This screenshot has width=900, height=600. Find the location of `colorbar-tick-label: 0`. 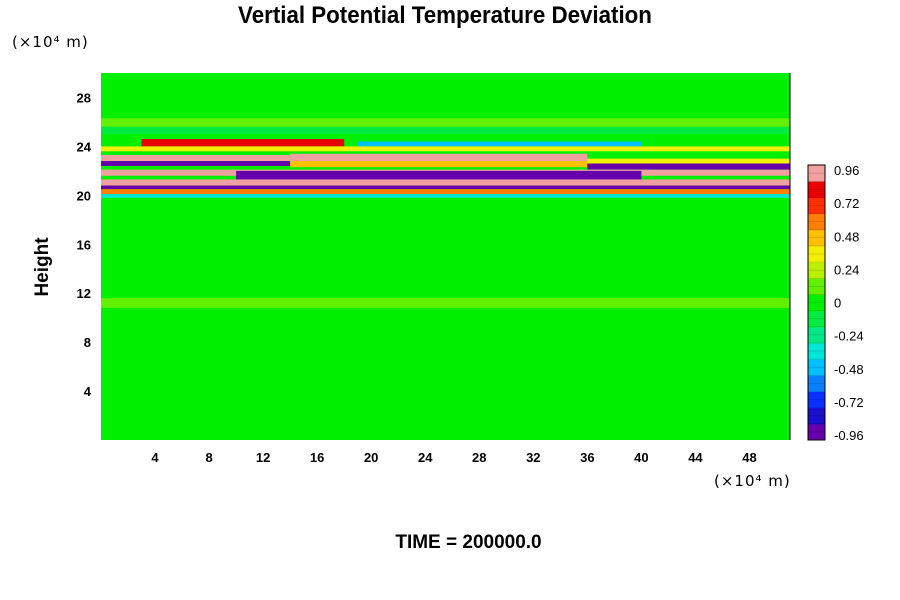

colorbar-tick-label: 0 is located at coordinates (837, 303).